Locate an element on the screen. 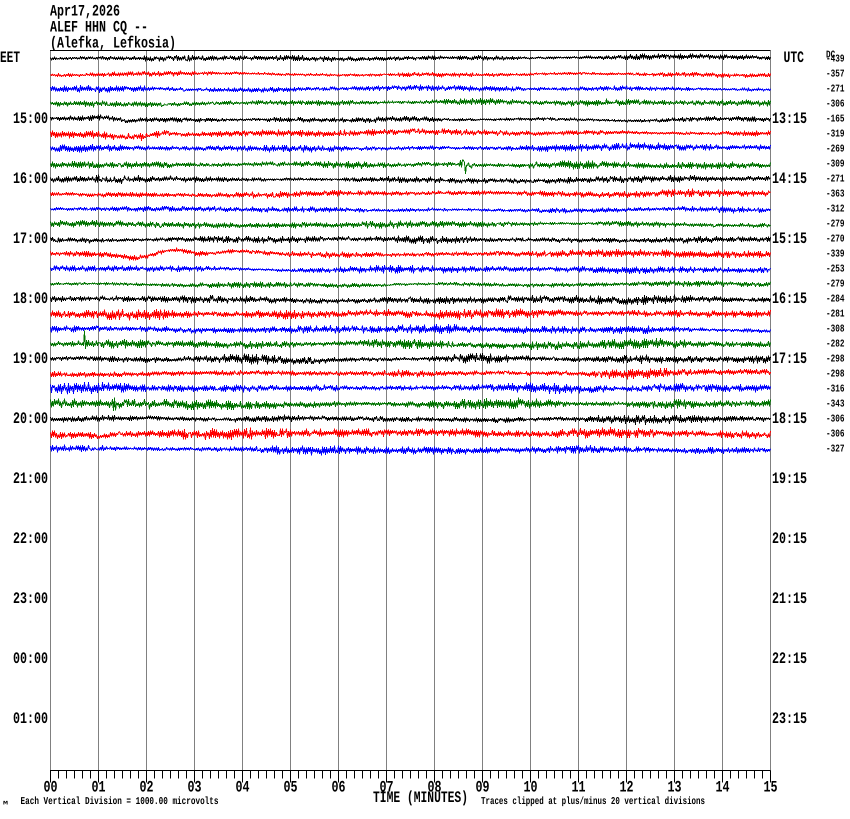 This screenshot has height=819, width=850. svg-text: 19:00 is located at coordinates (30, 359).